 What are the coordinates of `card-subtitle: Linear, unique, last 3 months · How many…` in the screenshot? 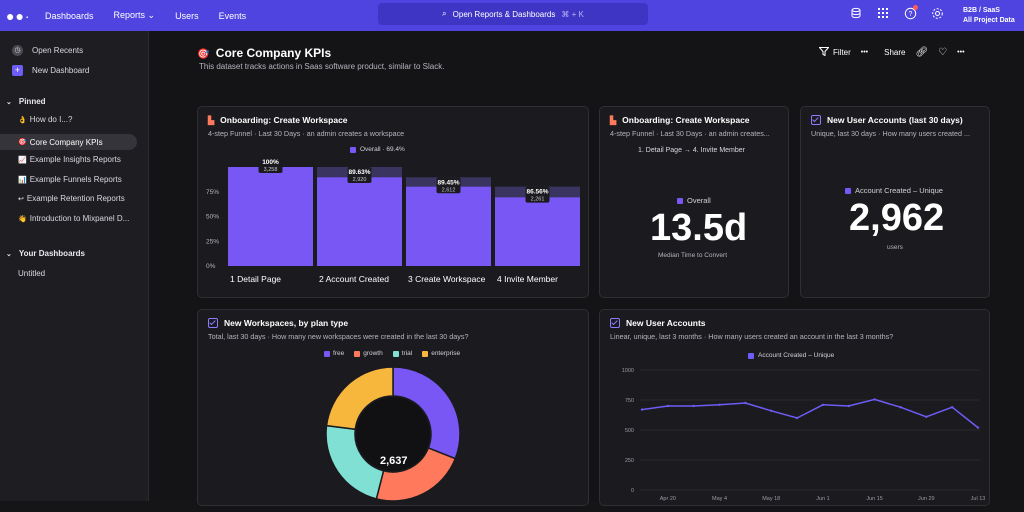 It's located at (752, 336).